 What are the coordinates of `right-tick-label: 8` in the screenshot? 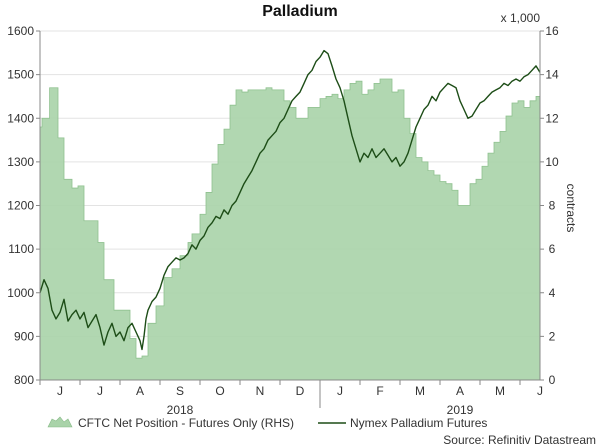 It's located at (552, 206).